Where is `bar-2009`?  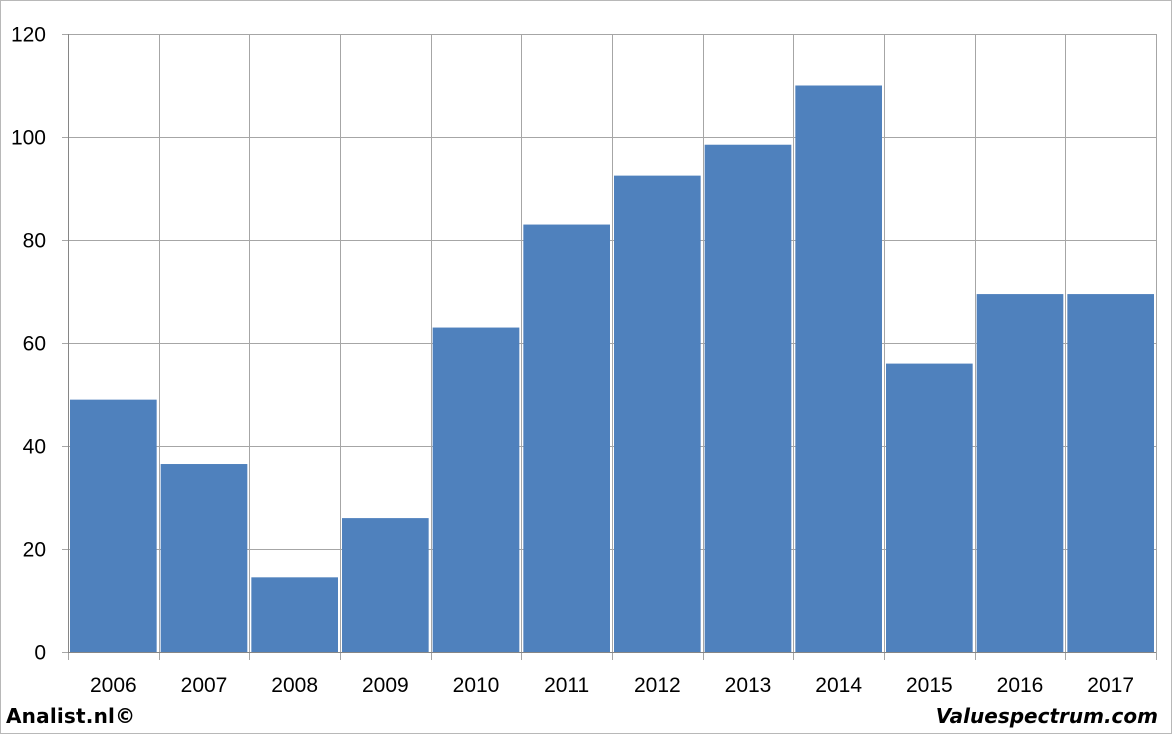 bar-2009 is located at coordinates (385, 585).